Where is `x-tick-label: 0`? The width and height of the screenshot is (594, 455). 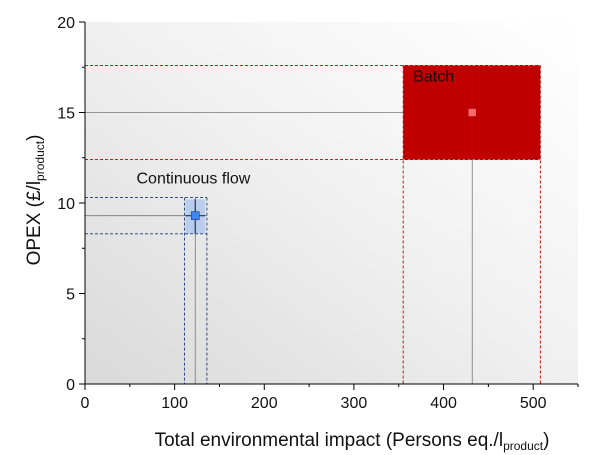 x-tick-label: 0 is located at coordinates (85, 403).